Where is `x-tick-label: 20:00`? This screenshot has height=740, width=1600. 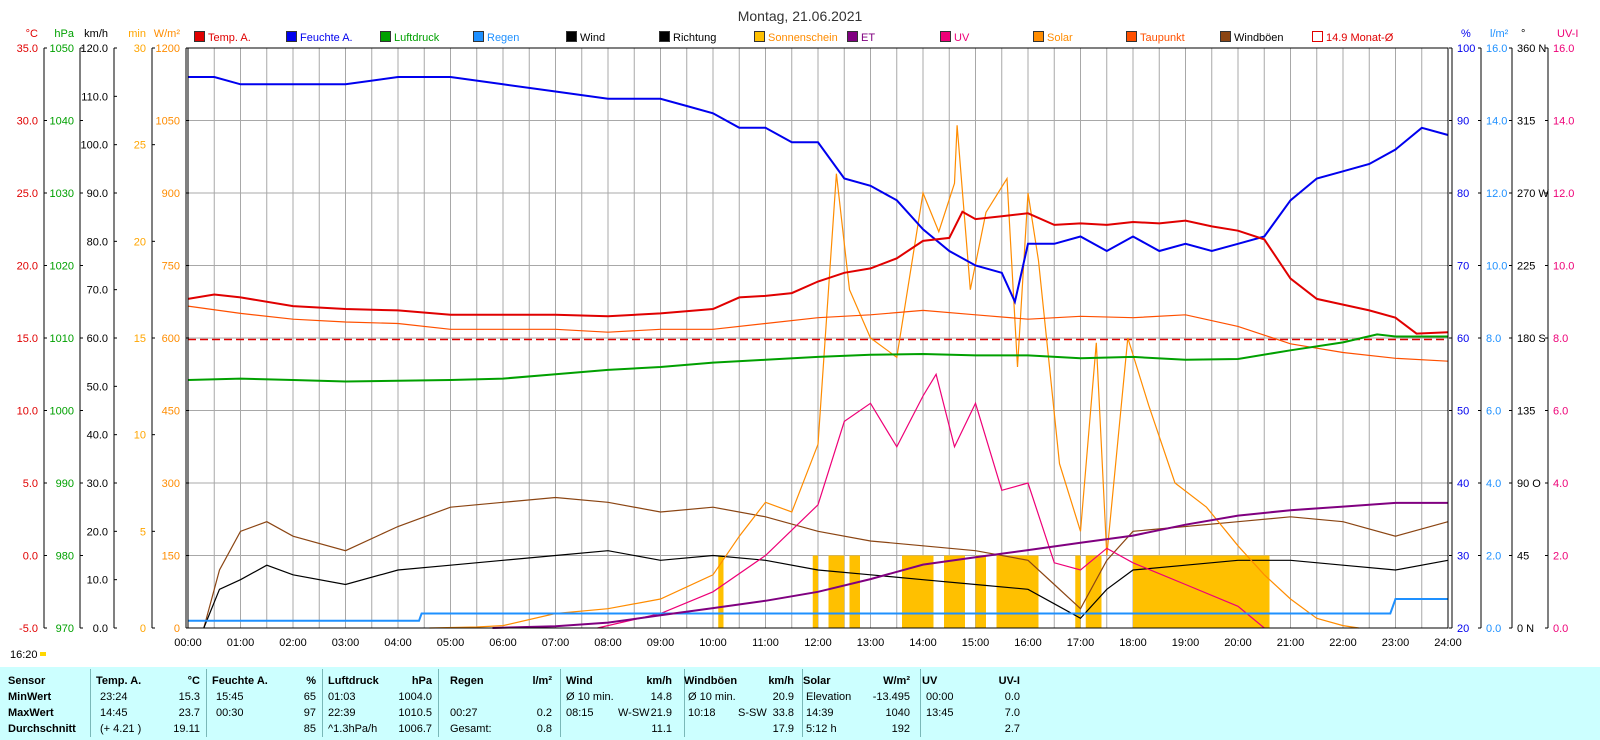
x-tick-label: 20:00 is located at coordinates (1238, 643).